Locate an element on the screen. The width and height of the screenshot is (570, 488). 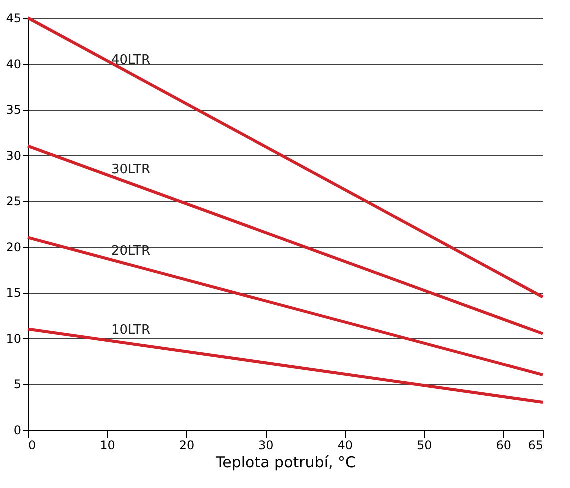
y-tick-label: 20 is located at coordinates (14, 247).